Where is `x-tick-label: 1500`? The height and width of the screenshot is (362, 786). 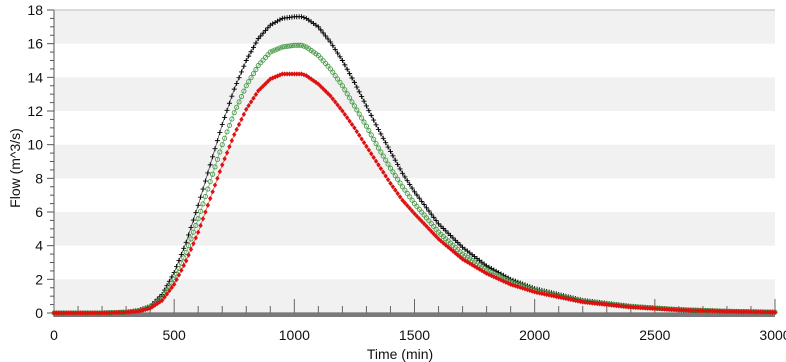 x-tick-label: 1500 is located at coordinates (414, 335).